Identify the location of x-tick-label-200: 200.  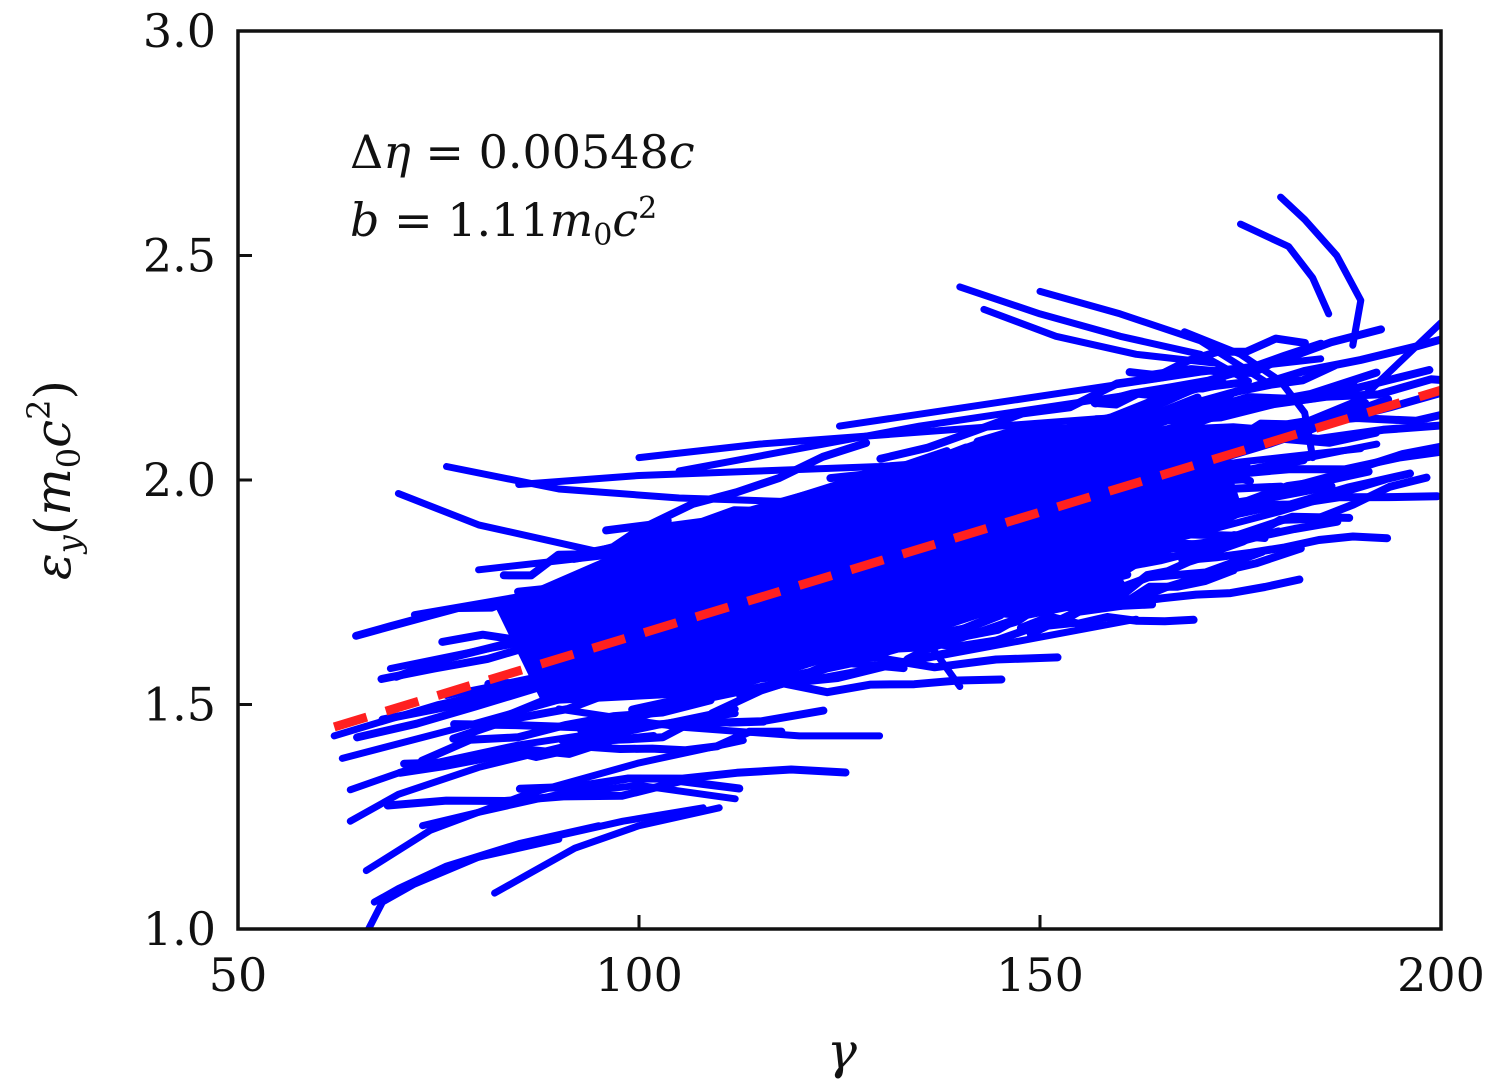
(1441, 975).